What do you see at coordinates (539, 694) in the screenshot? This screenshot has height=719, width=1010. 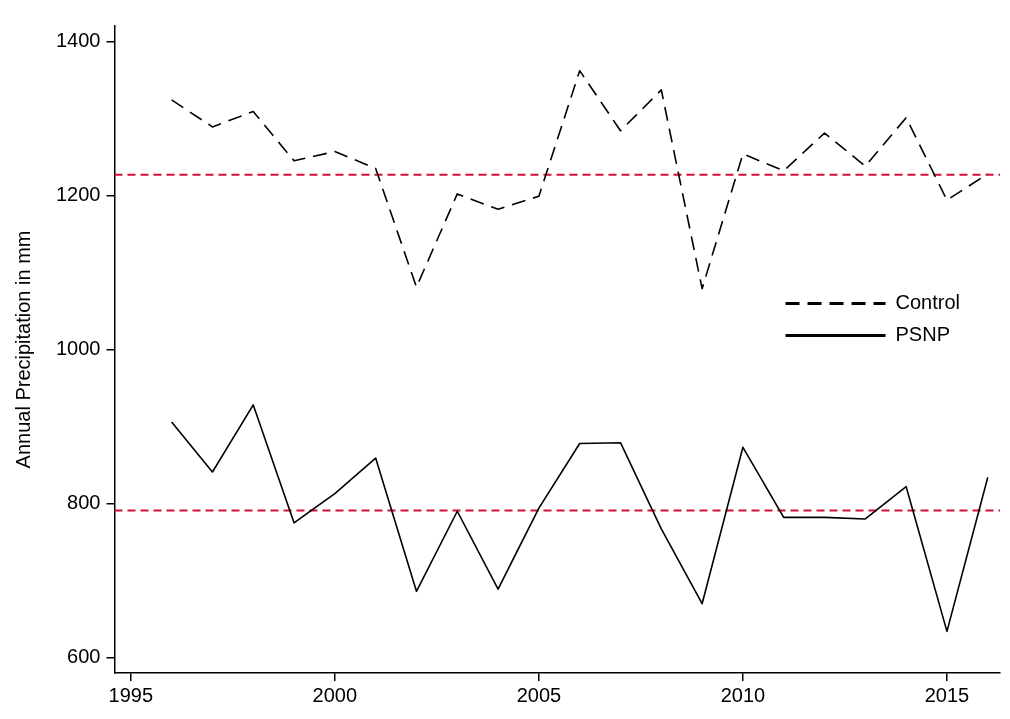 I see `x-tick-label: 2005` at bounding box center [539, 694].